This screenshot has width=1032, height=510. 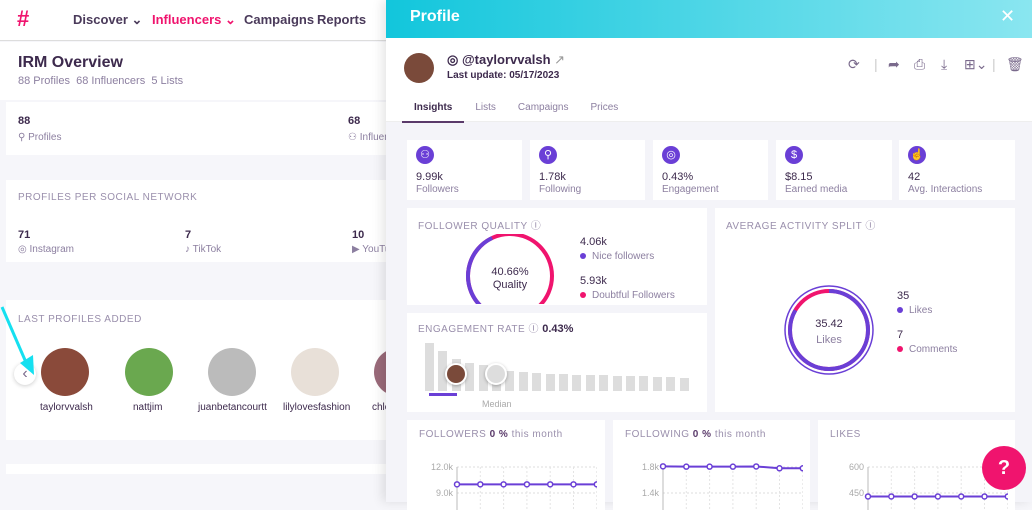 What do you see at coordinates (1015, 64) in the screenshot?
I see `delete-icon: 🗑` at bounding box center [1015, 64].